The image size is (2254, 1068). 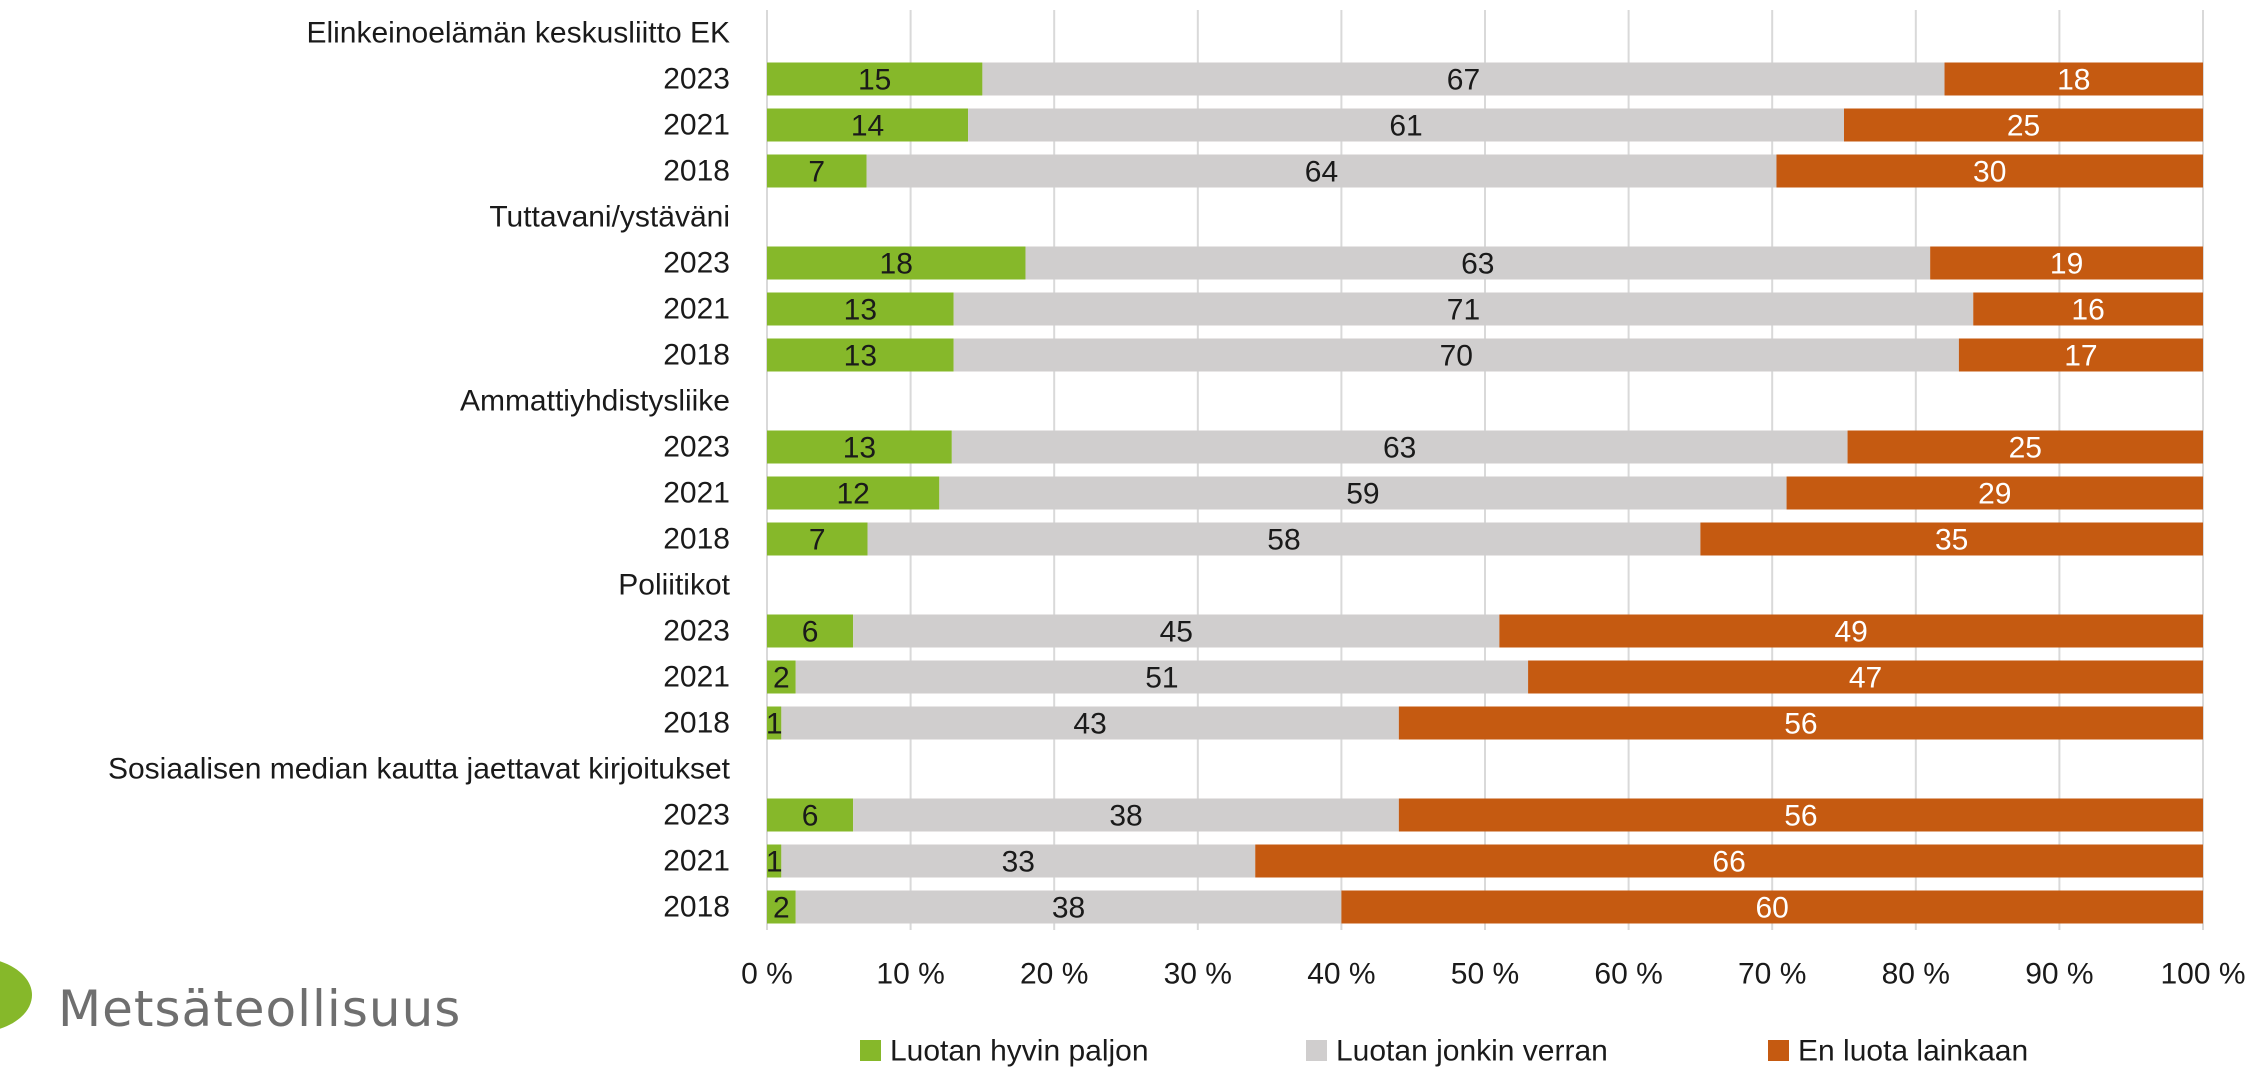 What do you see at coordinates (910, 974) in the screenshot?
I see `x-tick-label: 10 %` at bounding box center [910, 974].